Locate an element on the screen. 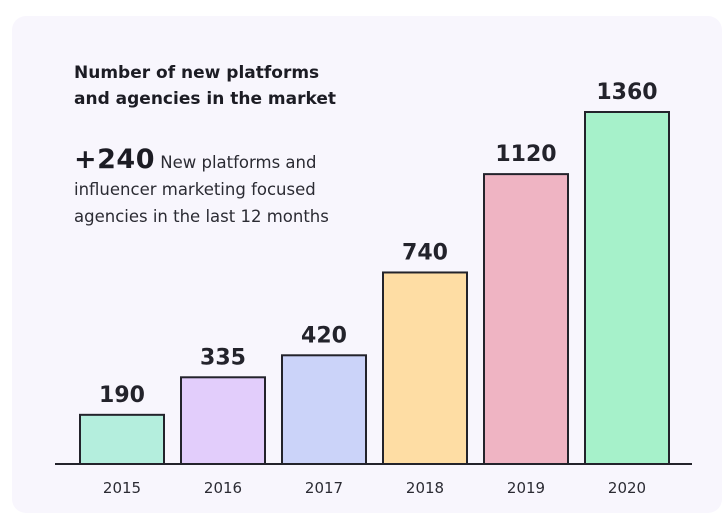 This screenshot has width=722, height=513. x-tick-labels-group: 2015 2016 2017 2018 2019 2020 is located at coordinates (374, 488).